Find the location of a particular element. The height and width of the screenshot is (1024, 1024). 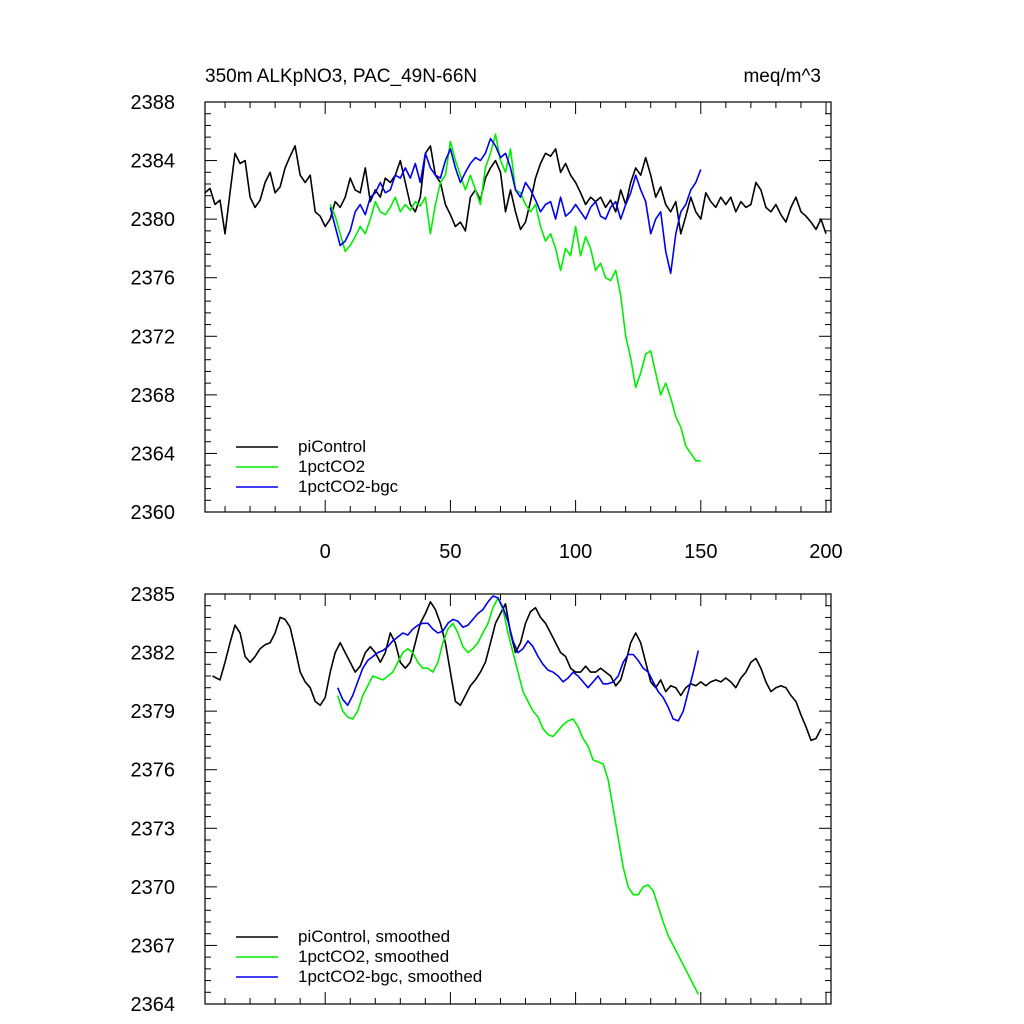

x-tick-label: 50 is located at coordinates (450, 552).